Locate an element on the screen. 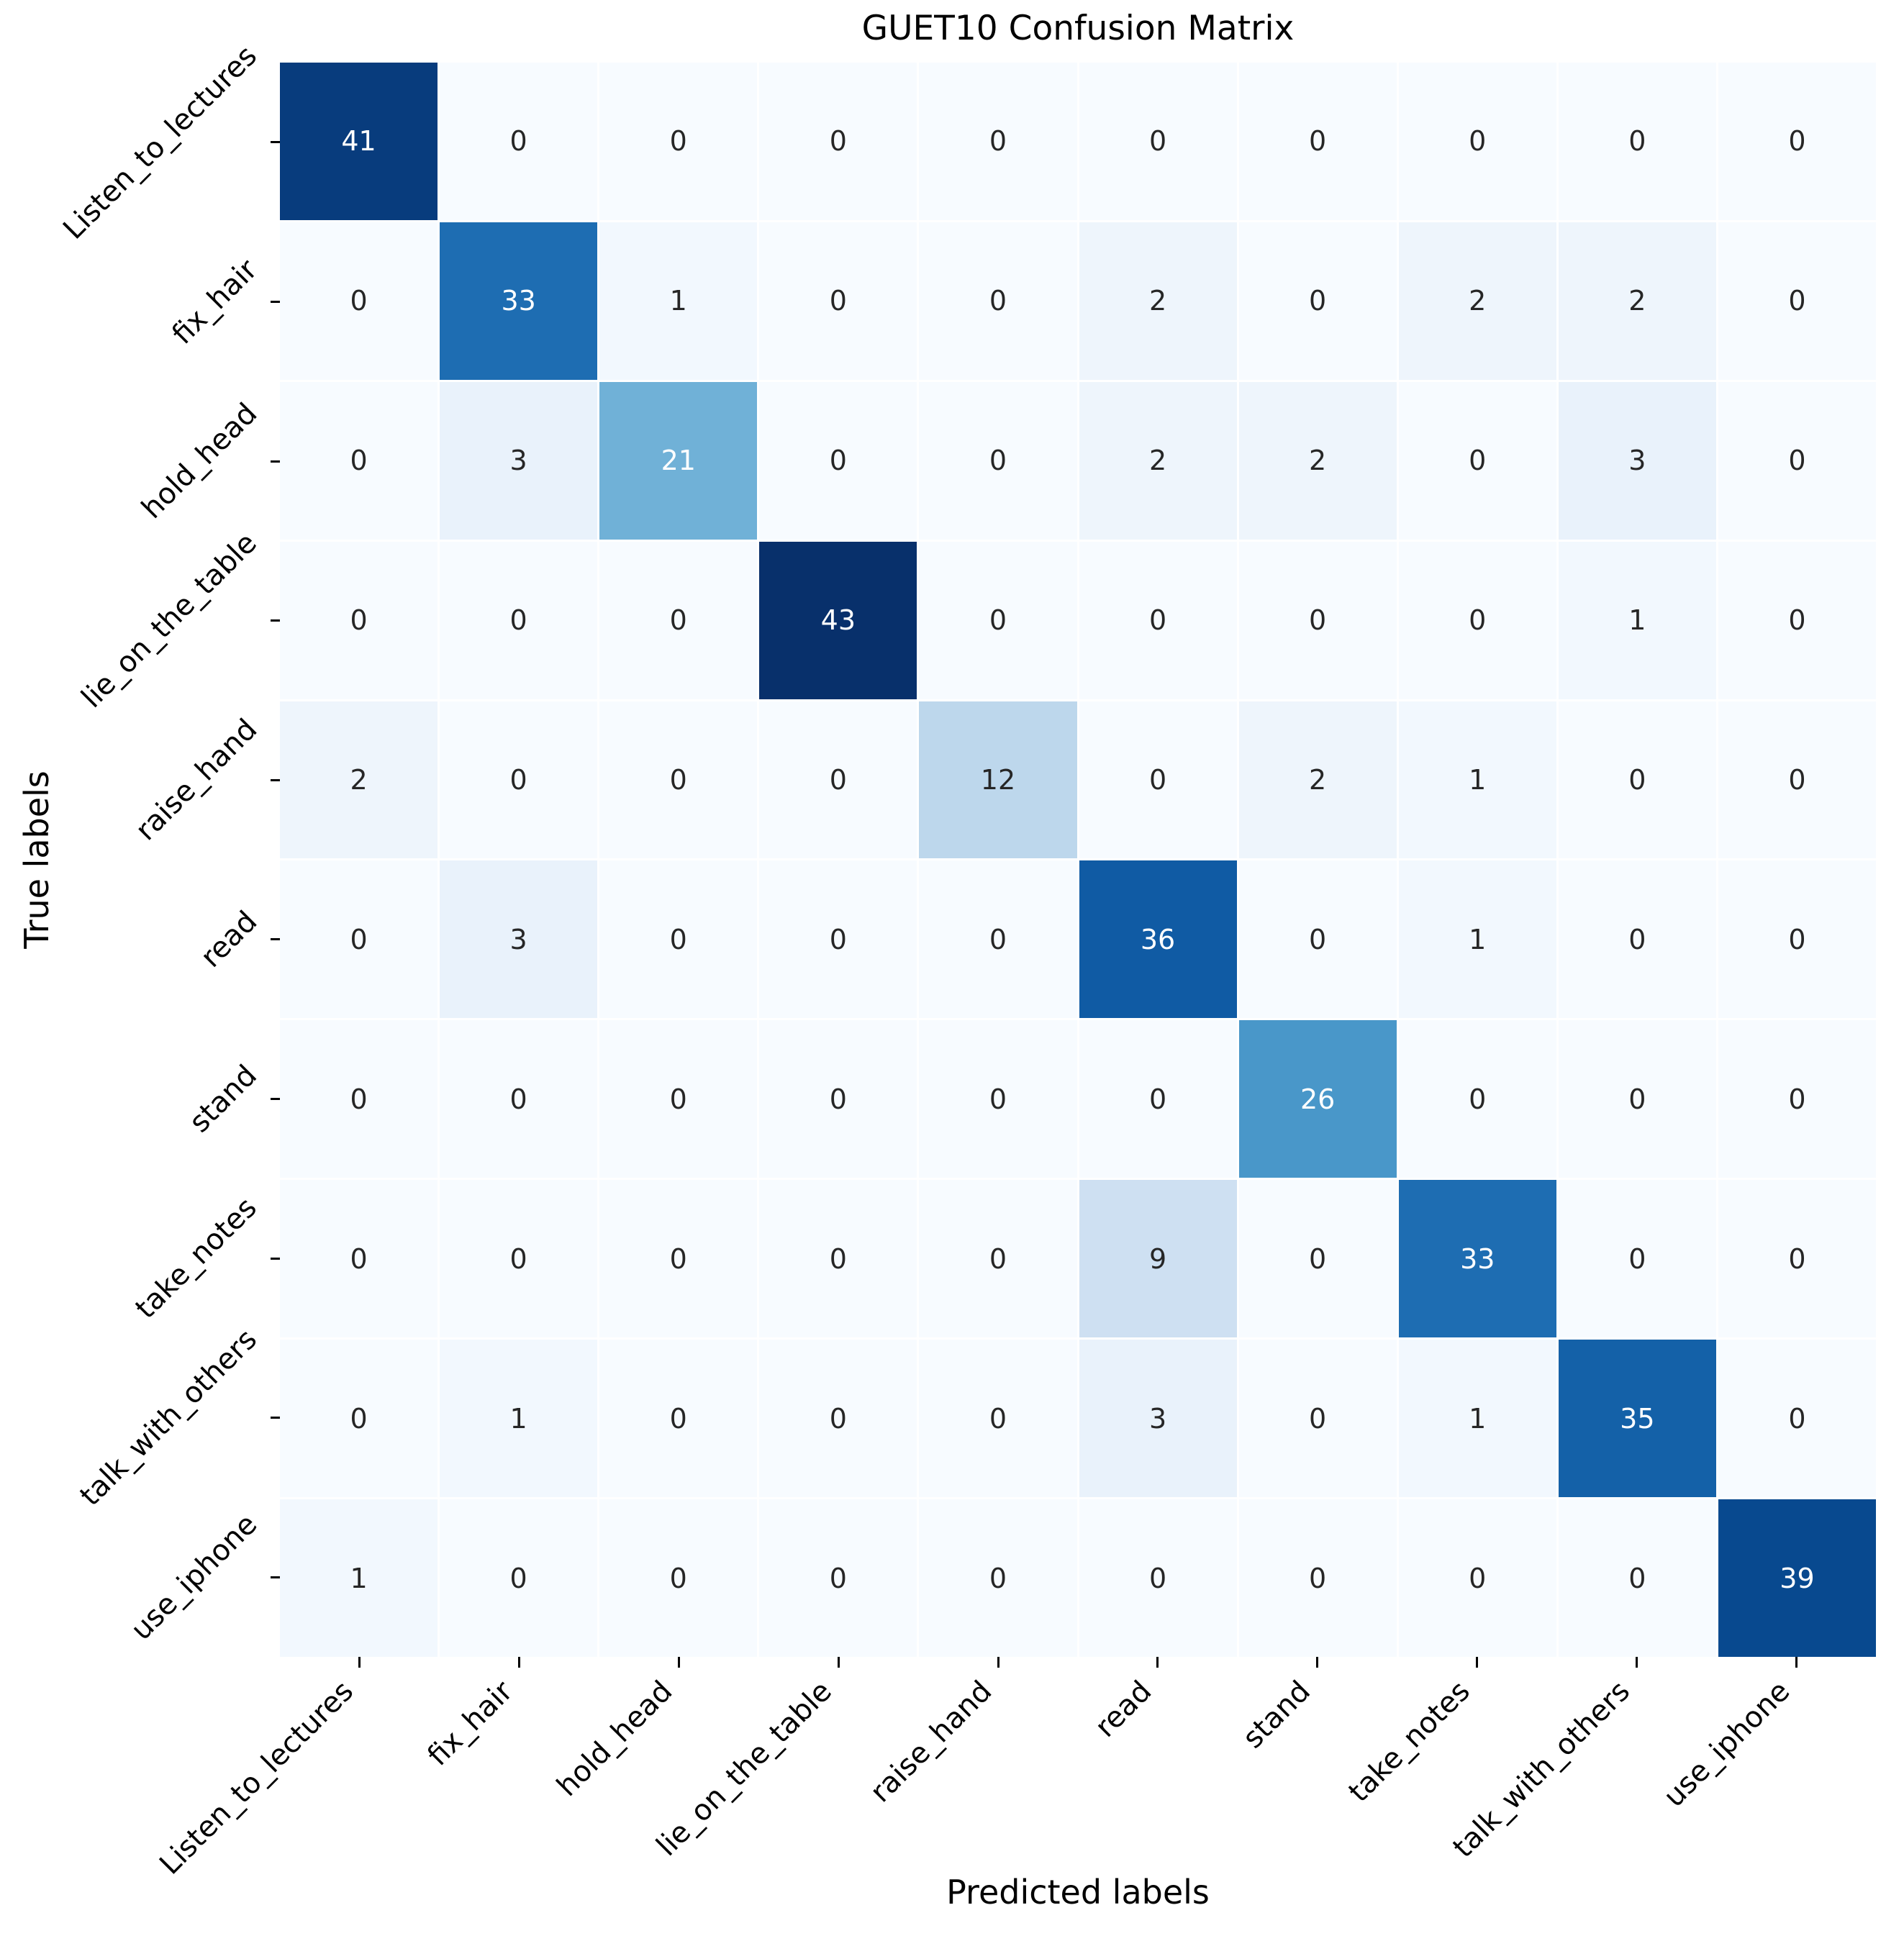 The height and width of the screenshot is (1936, 1904). y-tick-label: take_notes is located at coordinates (196, 1258).